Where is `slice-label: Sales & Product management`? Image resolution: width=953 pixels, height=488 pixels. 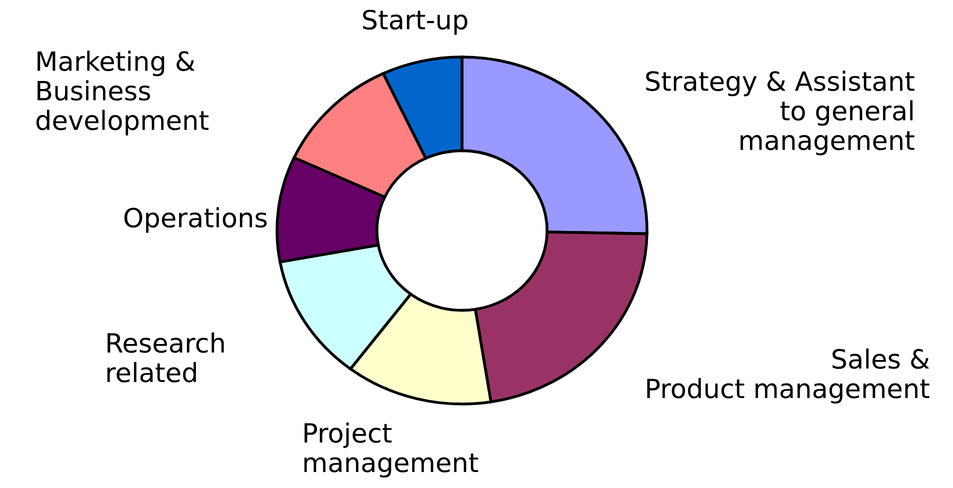 slice-label: Sales & Product management is located at coordinates (788, 376).